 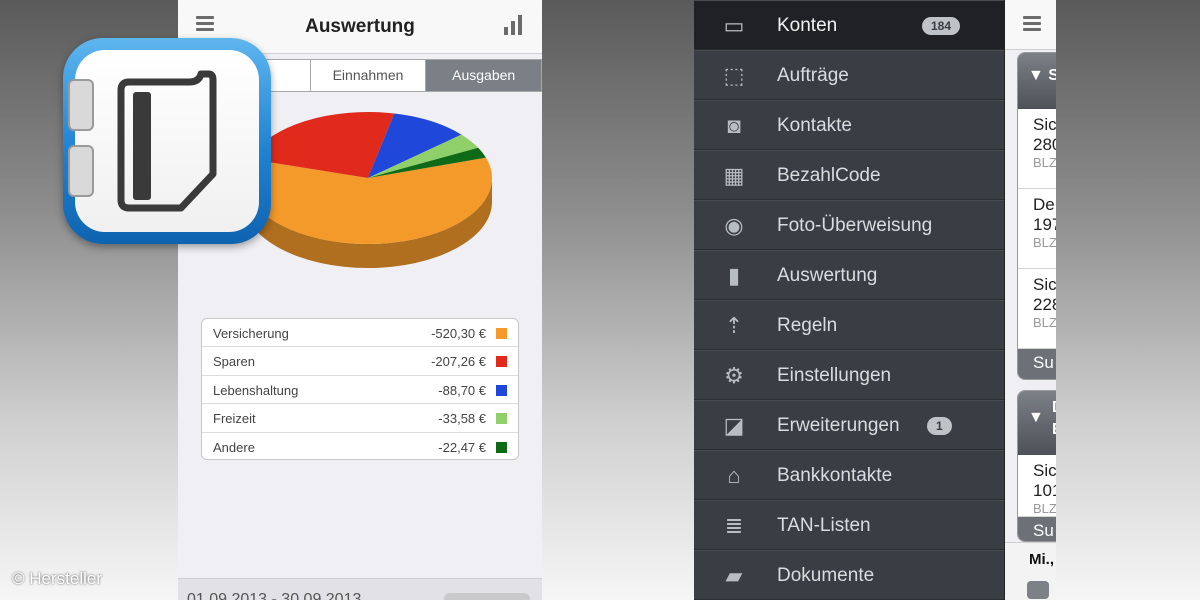 I want to click on account-row: De 197 BLZ, so click(x=1037, y=229).